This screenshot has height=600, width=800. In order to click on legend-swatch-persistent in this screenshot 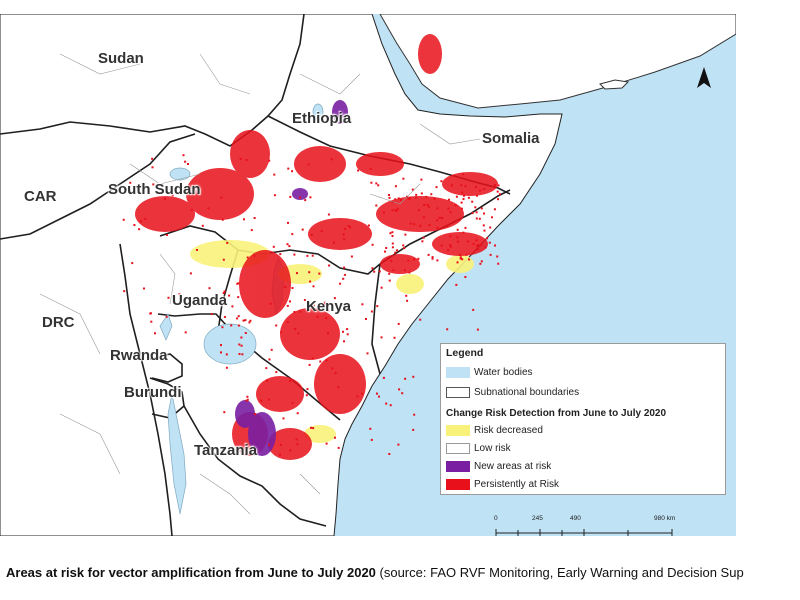, I will do `click(458, 484)`.